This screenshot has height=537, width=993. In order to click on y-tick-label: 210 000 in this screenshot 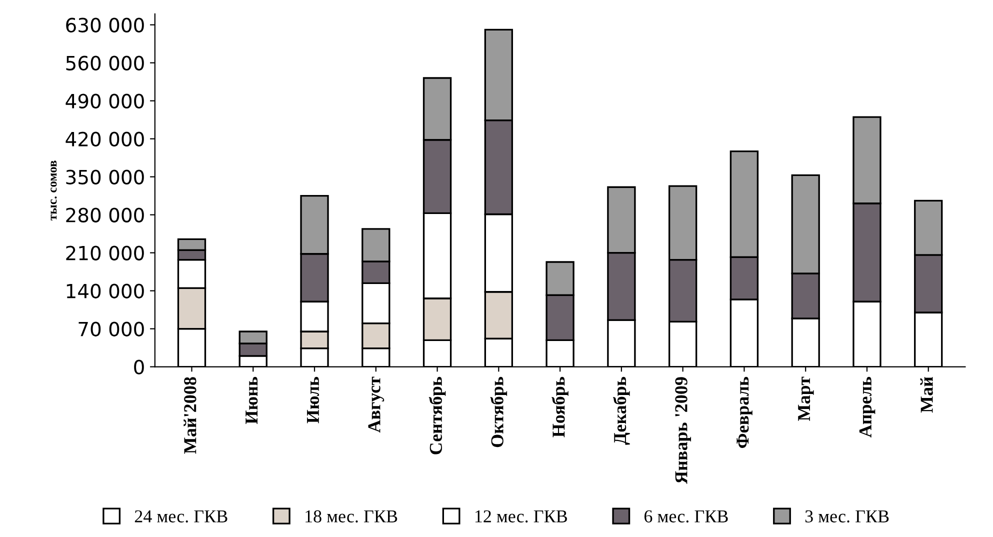, I will do `click(105, 253)`.